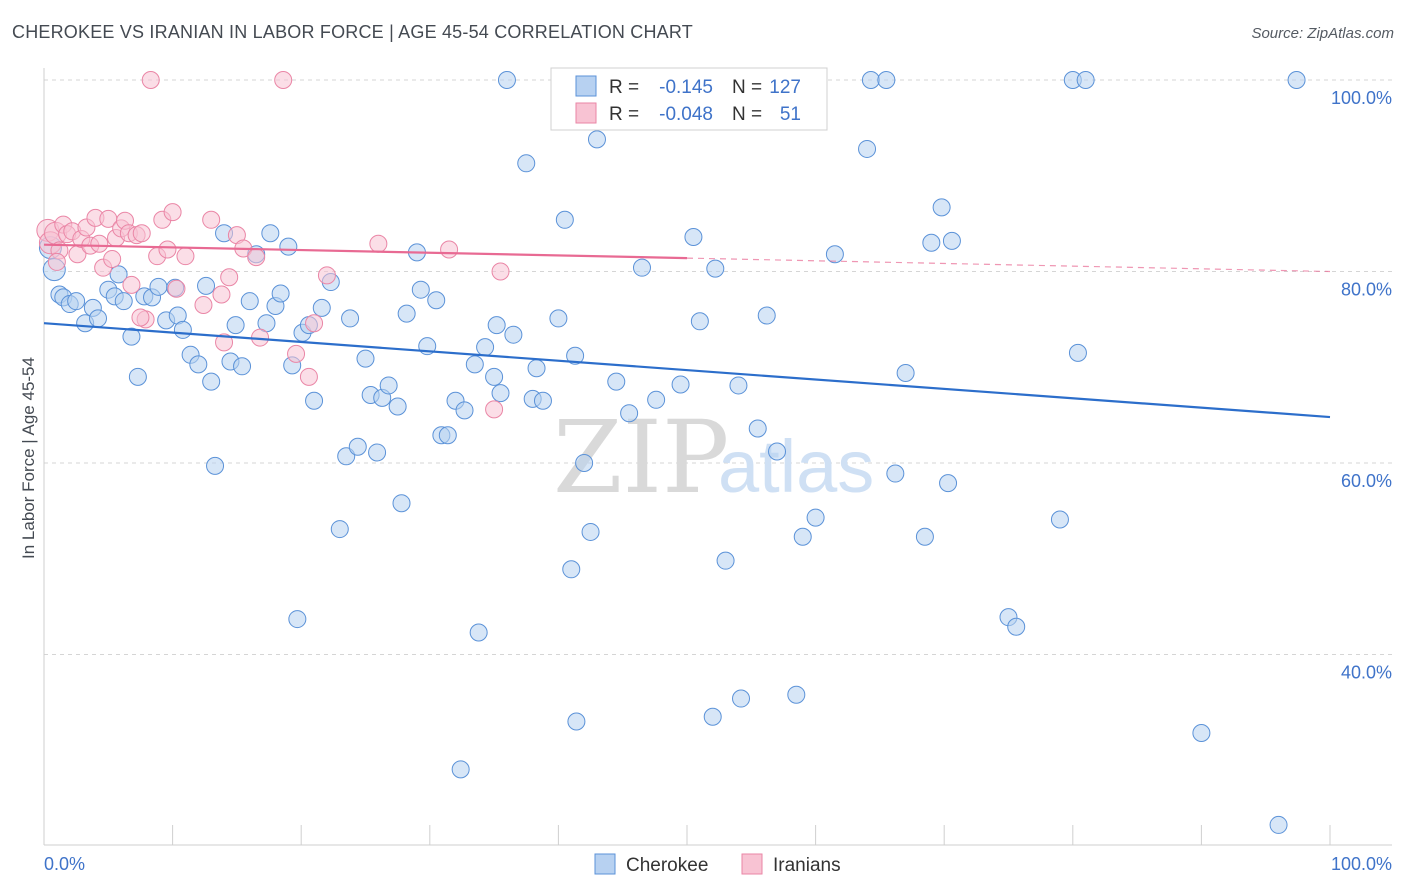  I want to click on y-tick-label-0: 100.0%, so click(1361, 98).